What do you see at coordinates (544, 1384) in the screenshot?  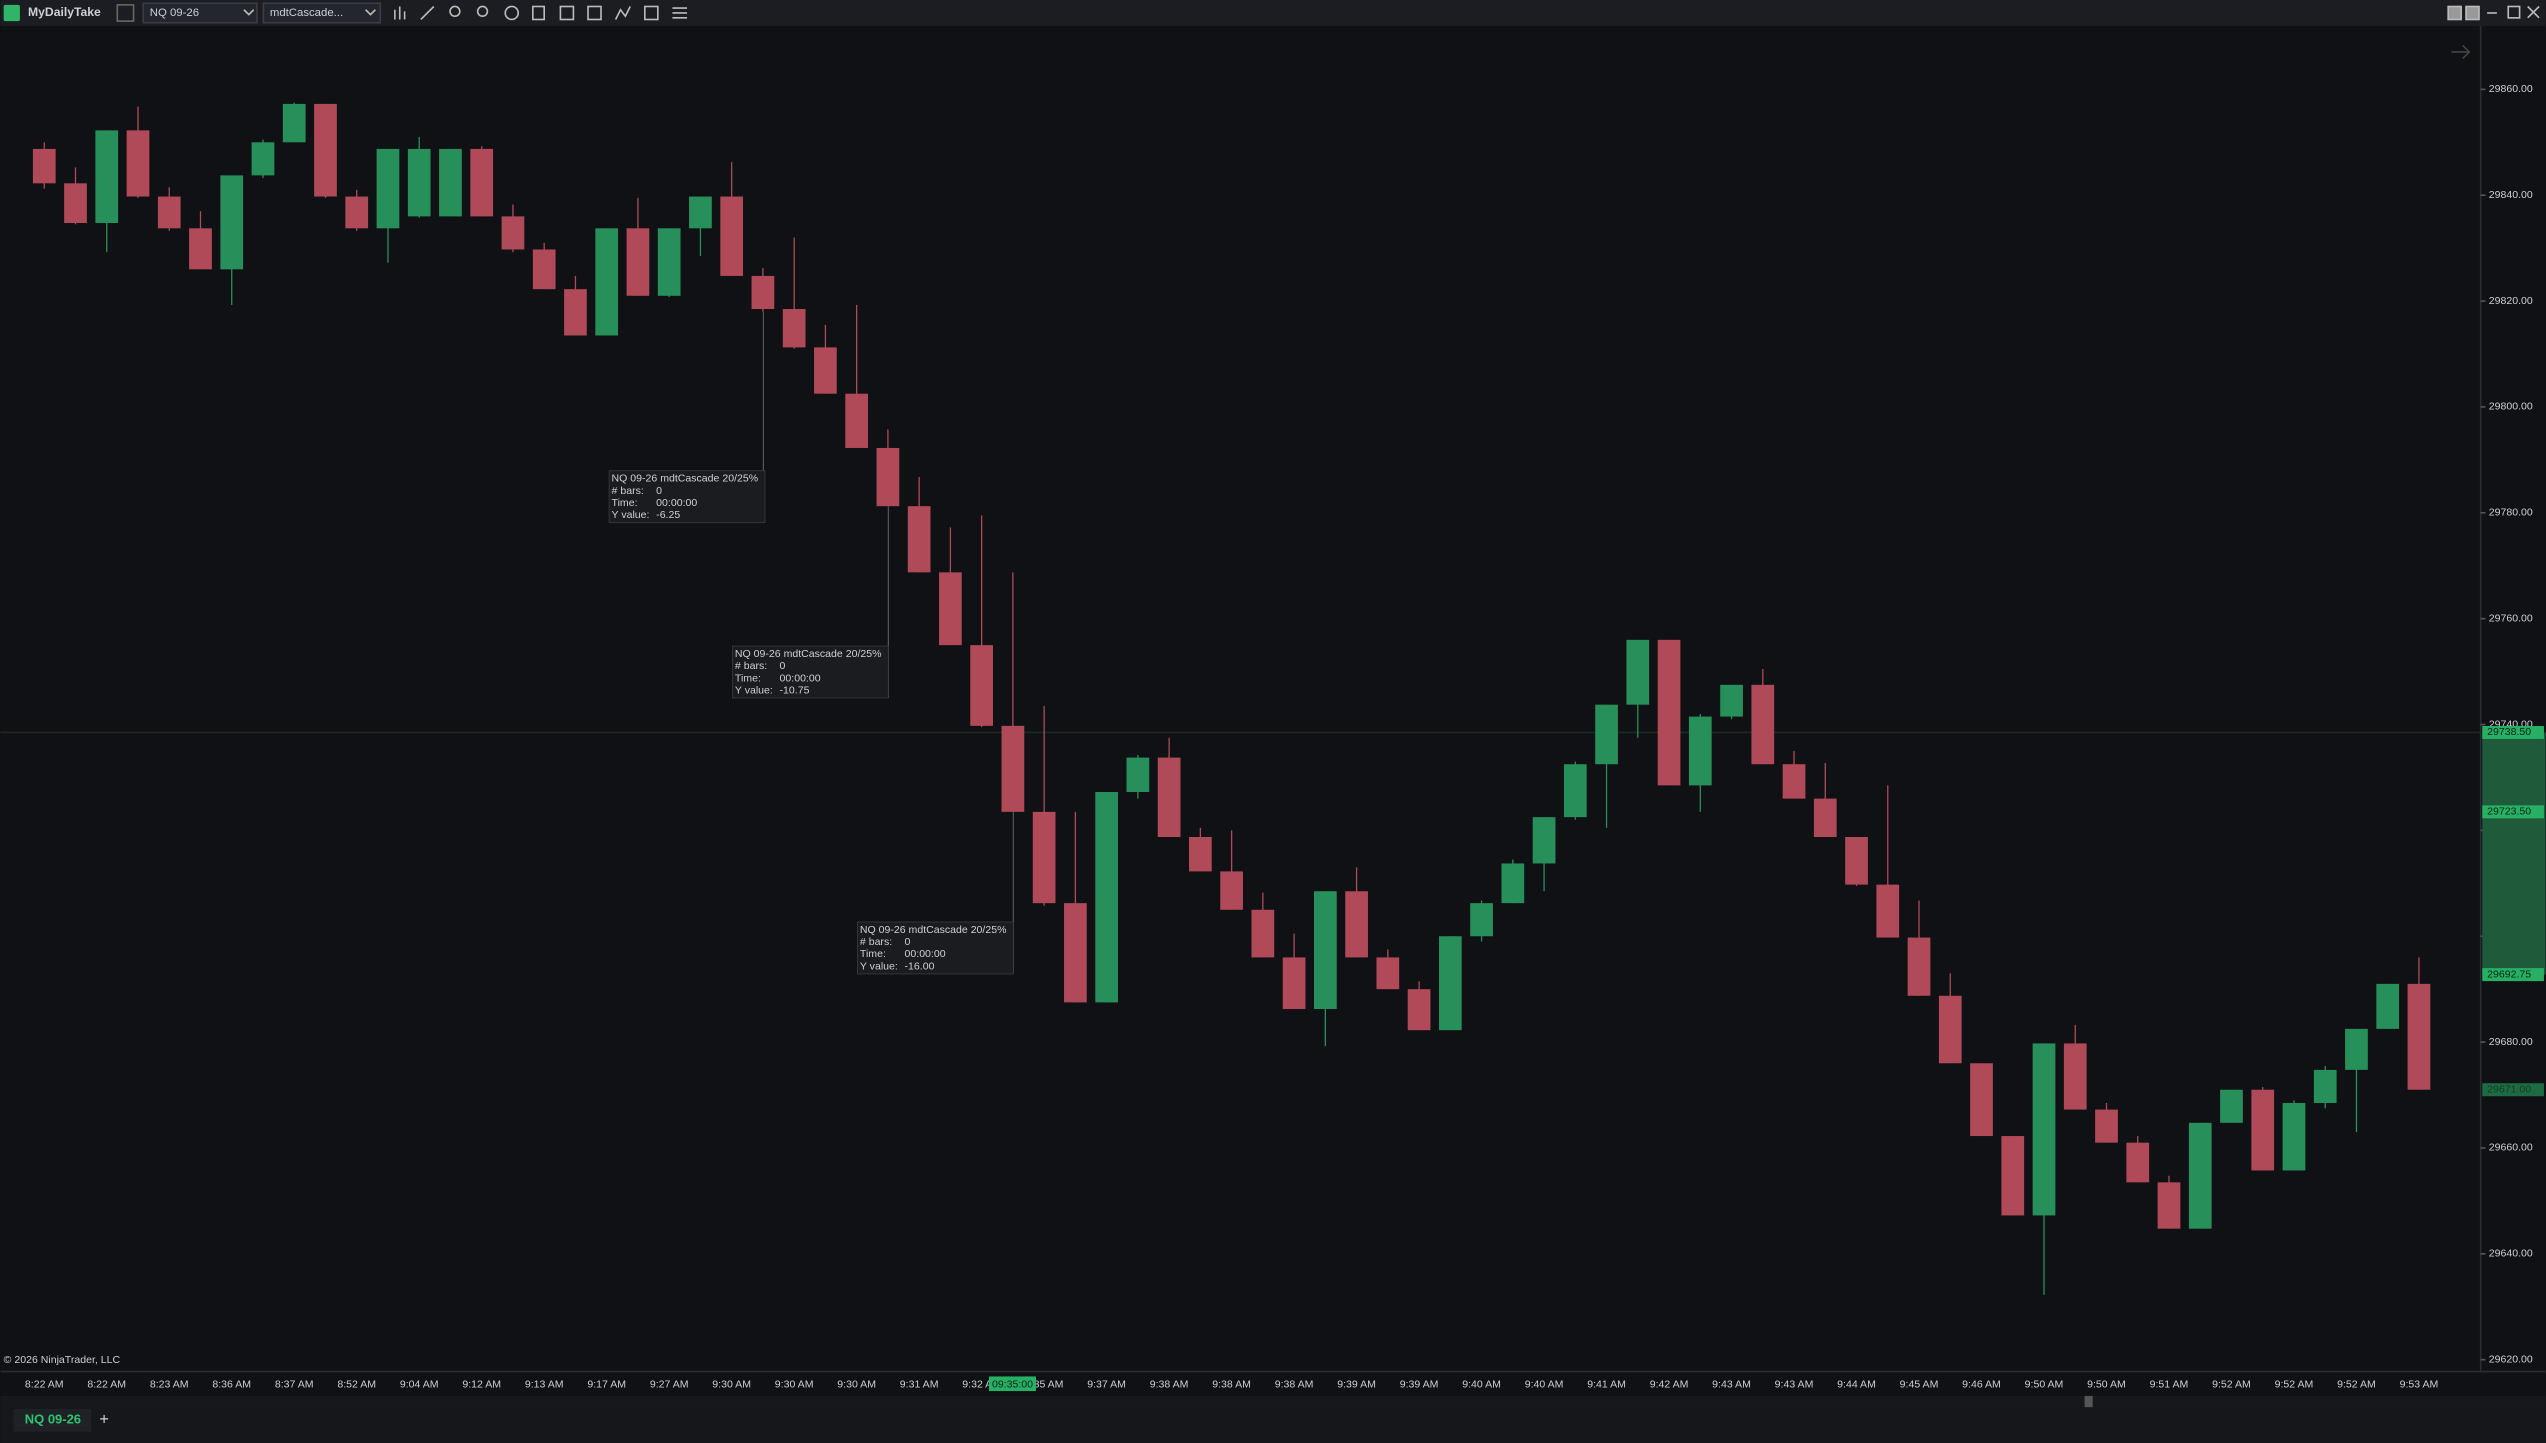 I see `x-tick-label: 9:13 AM` at bounding box center [544, 1384].